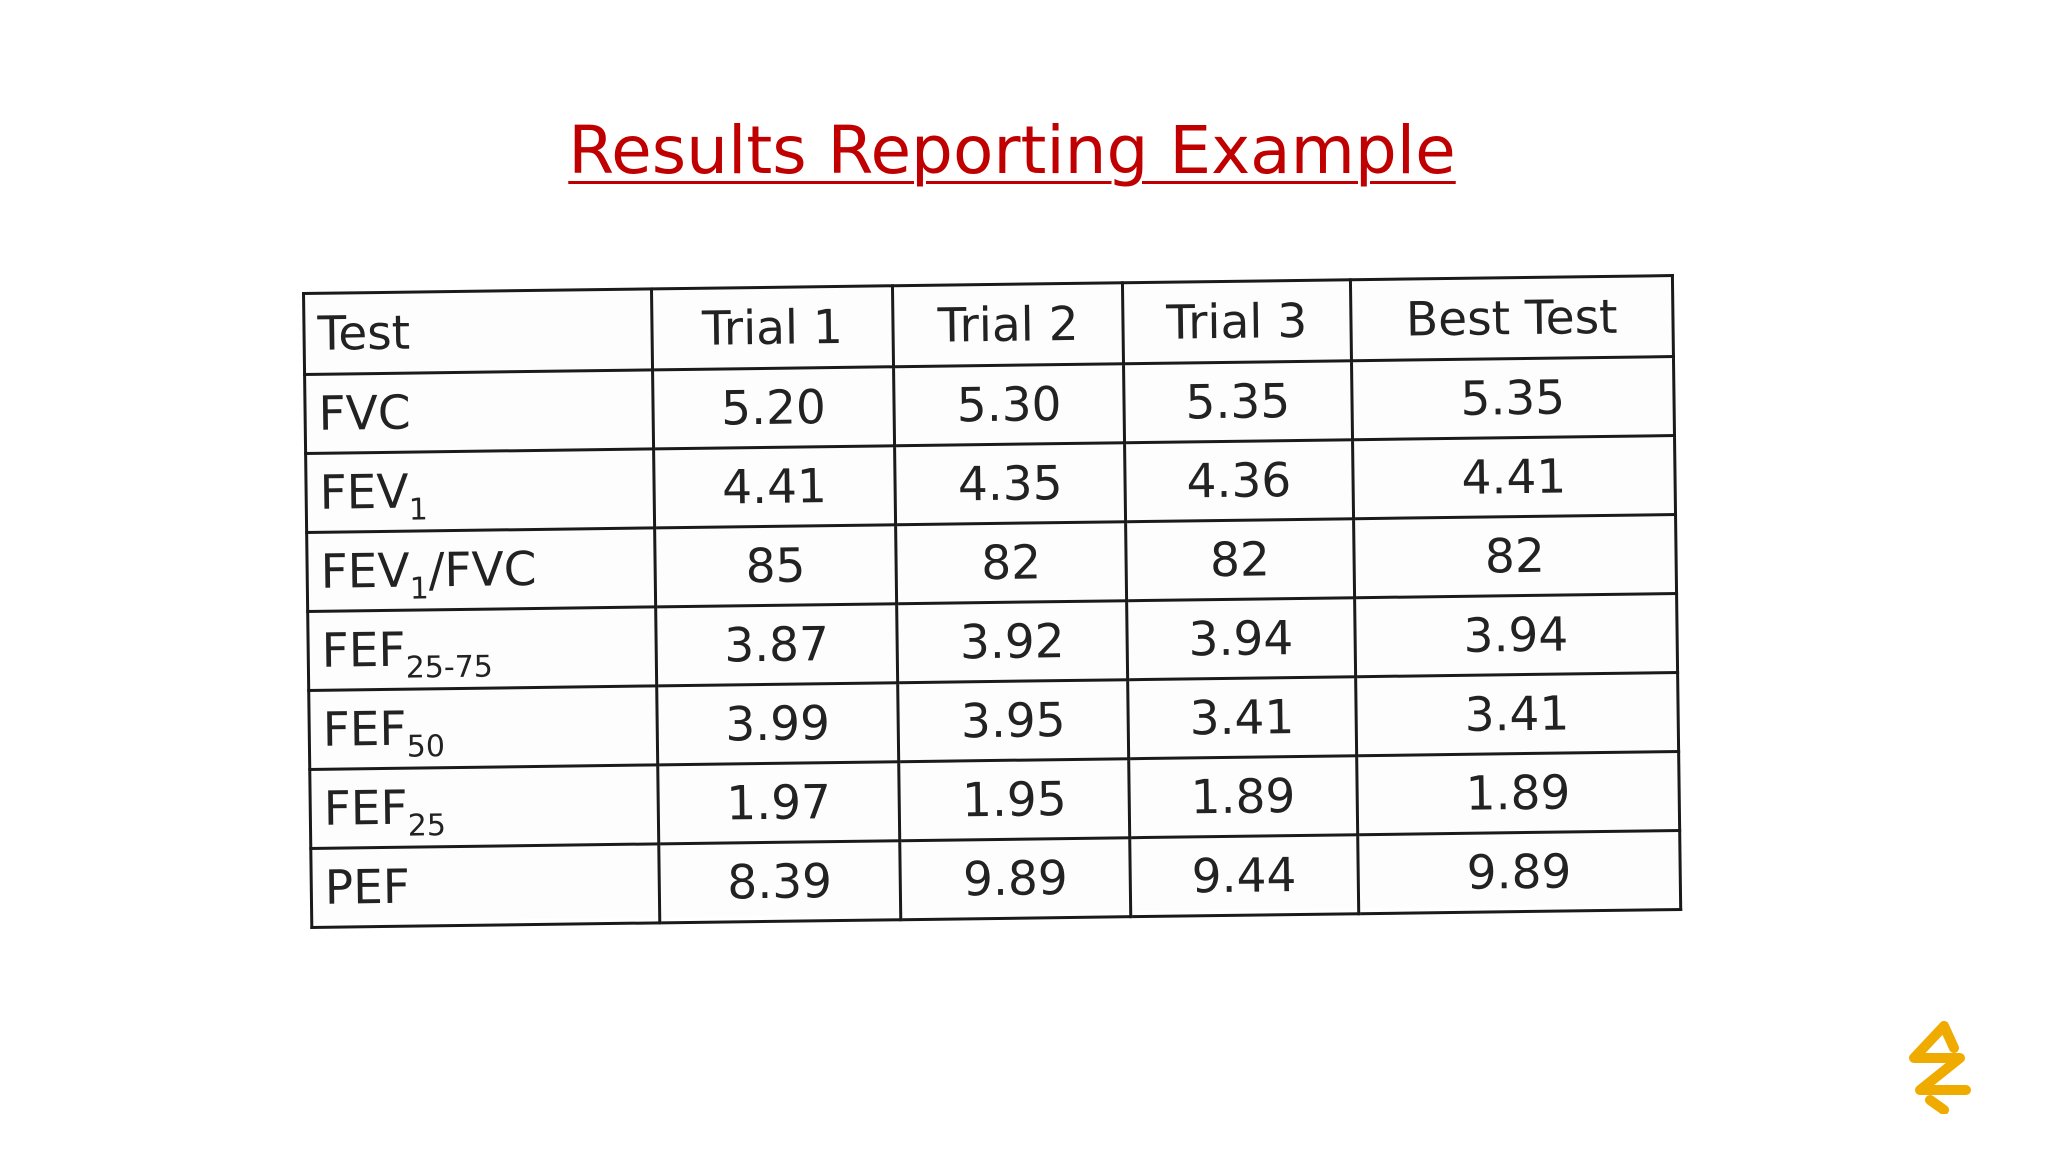 Image resolution: width=2048 pixels, height=1152 pixels. Describe the element at coordinates (1514, 477) in the screenshot. I see `cell-best-test: 4.41` at that location.